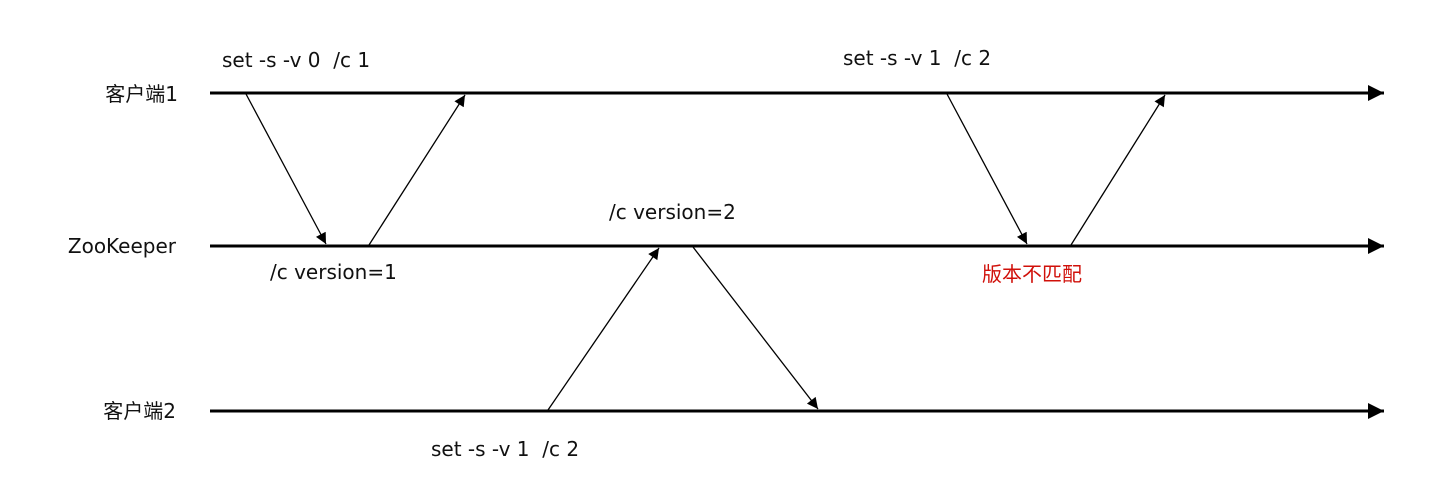 Image resolution: width=1446 pixels, height=494 pixels. Describe the element at coordinates (141, 94) in the screenshot. I see `lane-label-client1: 客户端1` at that location.